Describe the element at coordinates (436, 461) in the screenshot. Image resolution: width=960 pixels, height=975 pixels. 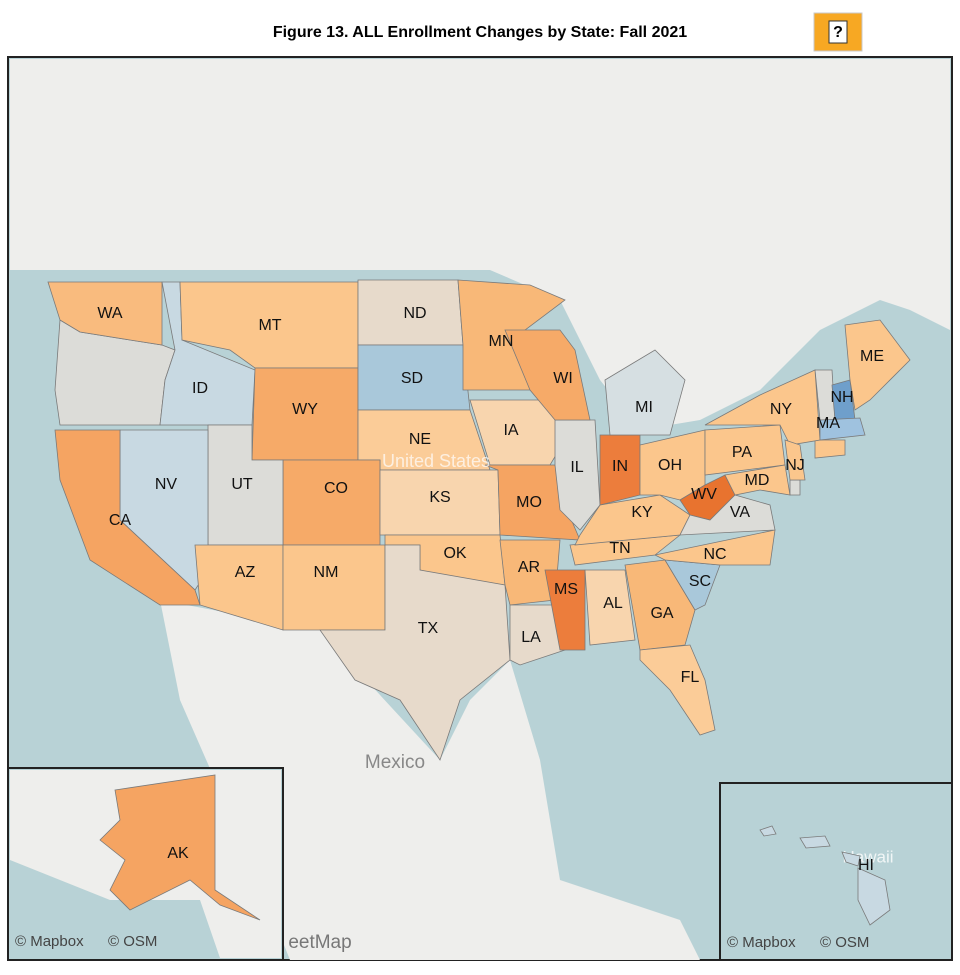
I see `us-label: United States` at that location.